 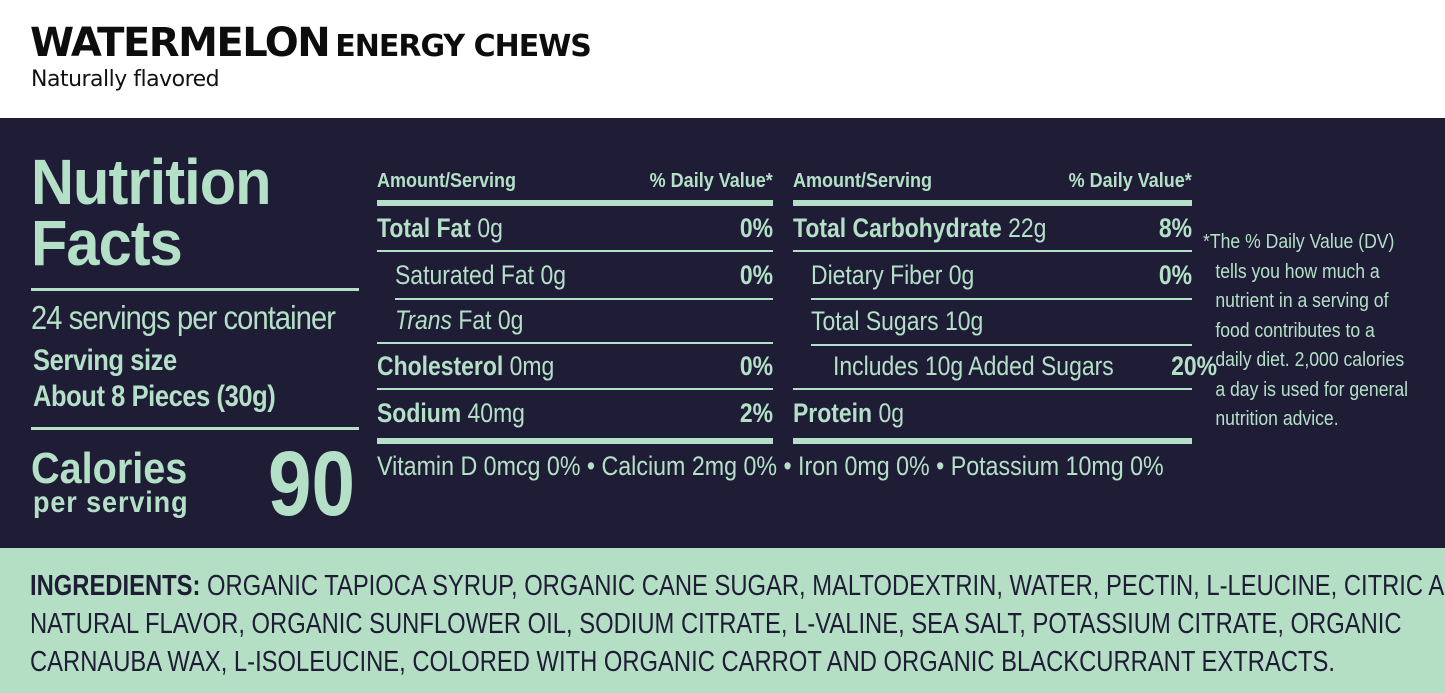 What do you see at coordinates (424, 227) in the screenshot?
I see `nutrient-name: Total Fat` at bounding box center [424, 227].